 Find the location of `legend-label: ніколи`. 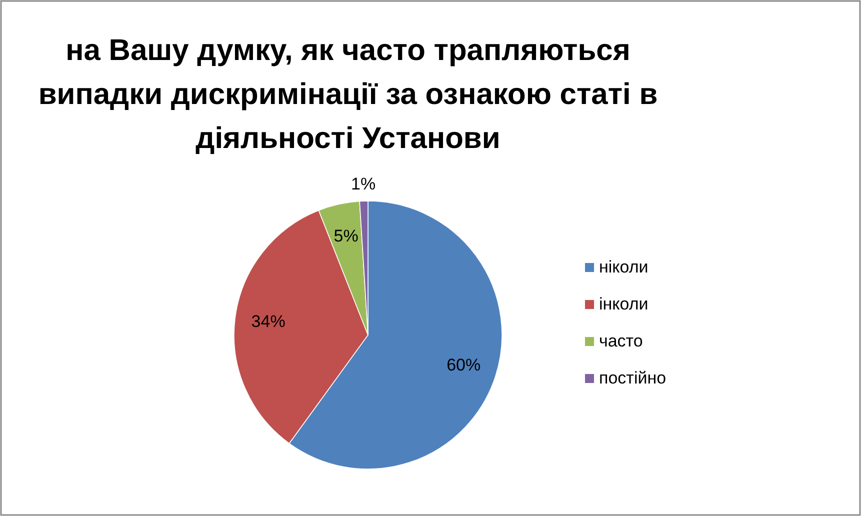

legend-label: ніколи is located at coordinates (623, 266).